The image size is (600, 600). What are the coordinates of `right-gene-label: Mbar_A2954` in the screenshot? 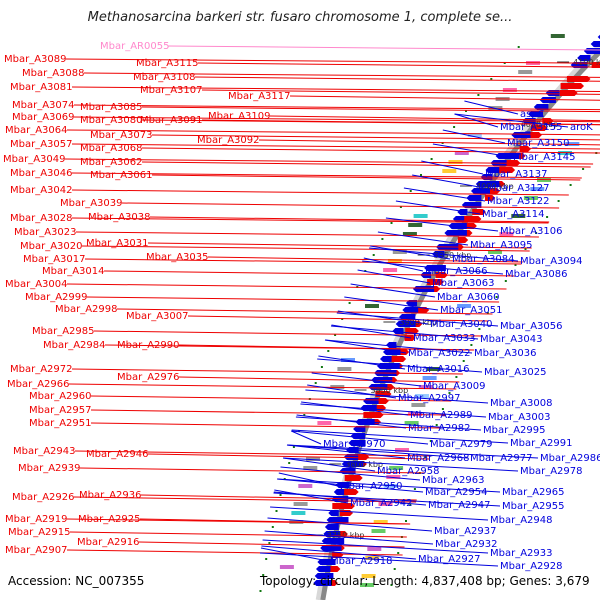 It's located at (456, 492).